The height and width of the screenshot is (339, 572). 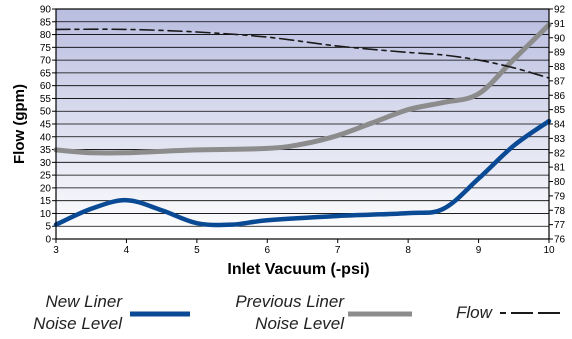 What do you see at coordinates (46, 73) in the screenshot?
I see `y-left-tick-label-65: 65` at bounding box center [46, 73].